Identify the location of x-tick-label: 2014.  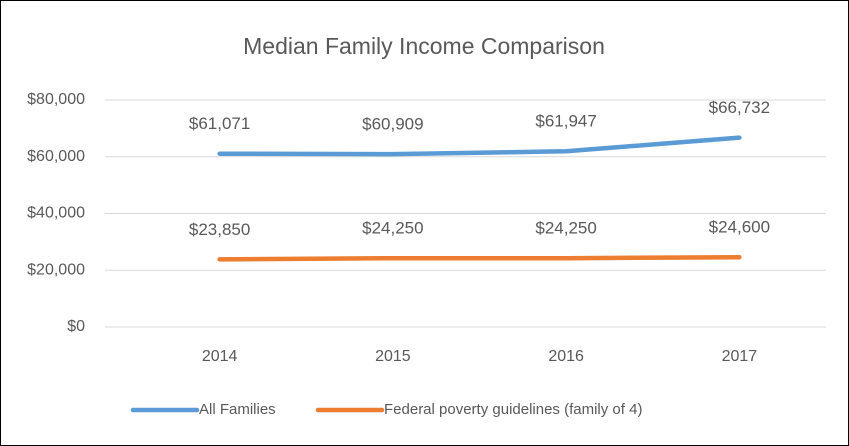
(220, 356).